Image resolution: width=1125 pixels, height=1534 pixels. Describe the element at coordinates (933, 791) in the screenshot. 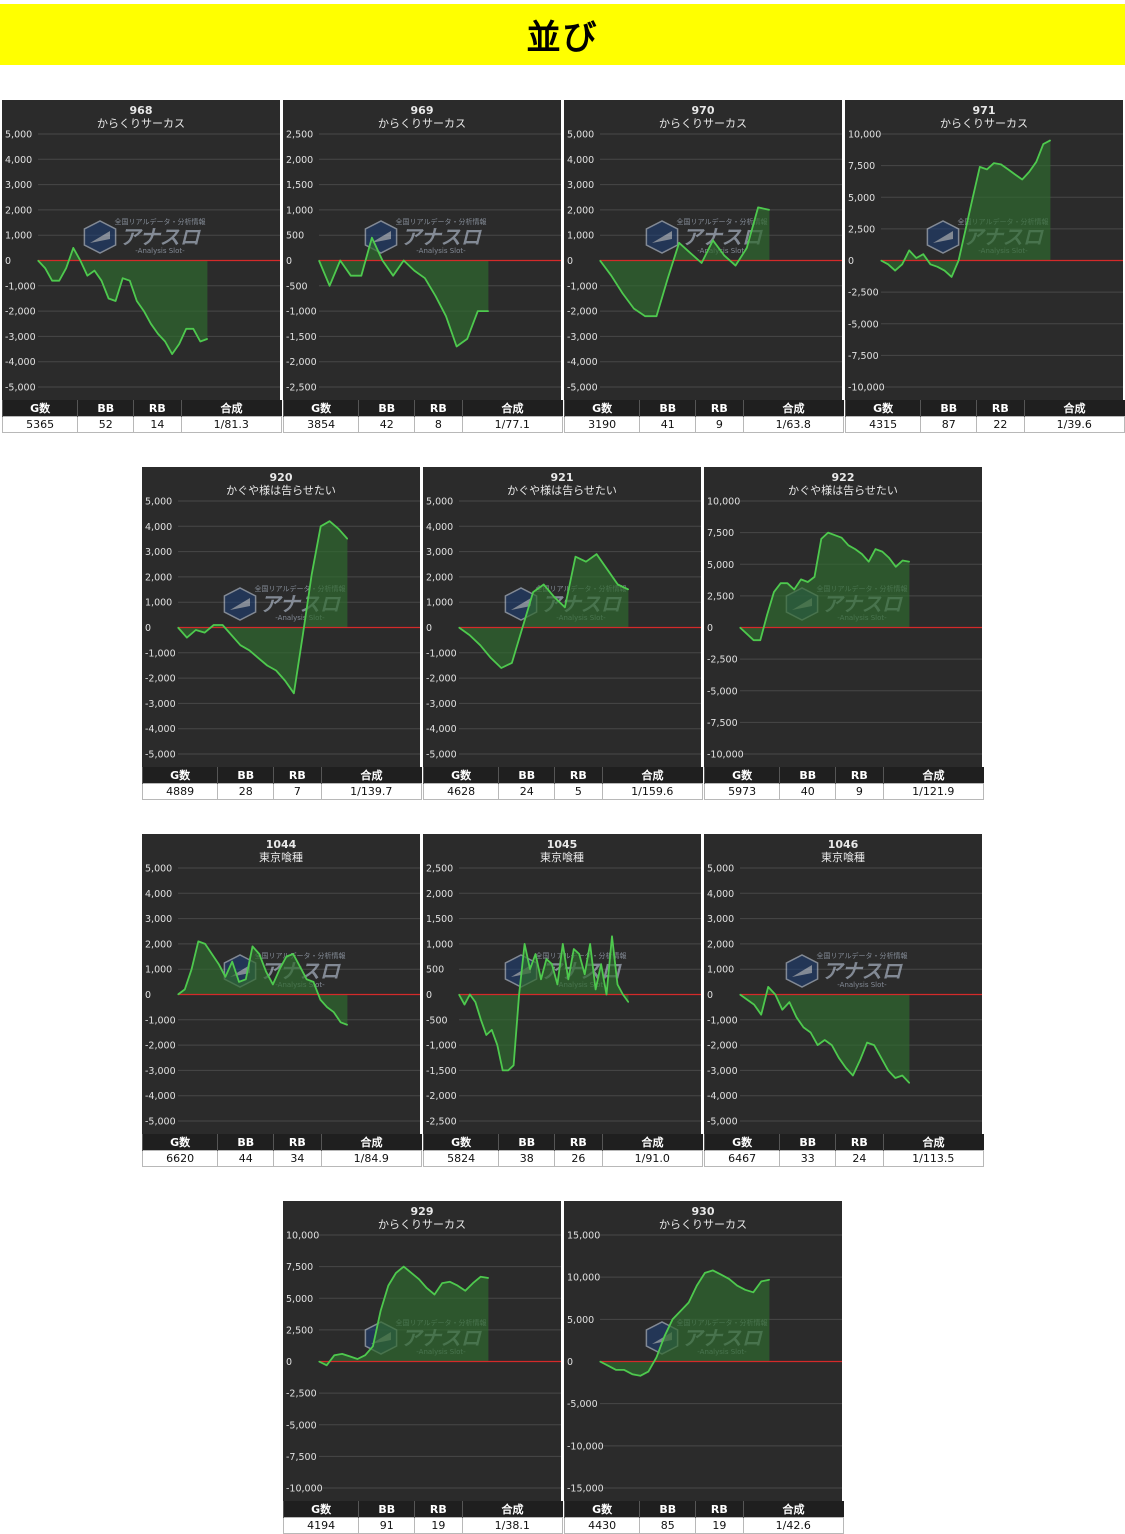

I see `stat-combined: 1/121.9` at that location.